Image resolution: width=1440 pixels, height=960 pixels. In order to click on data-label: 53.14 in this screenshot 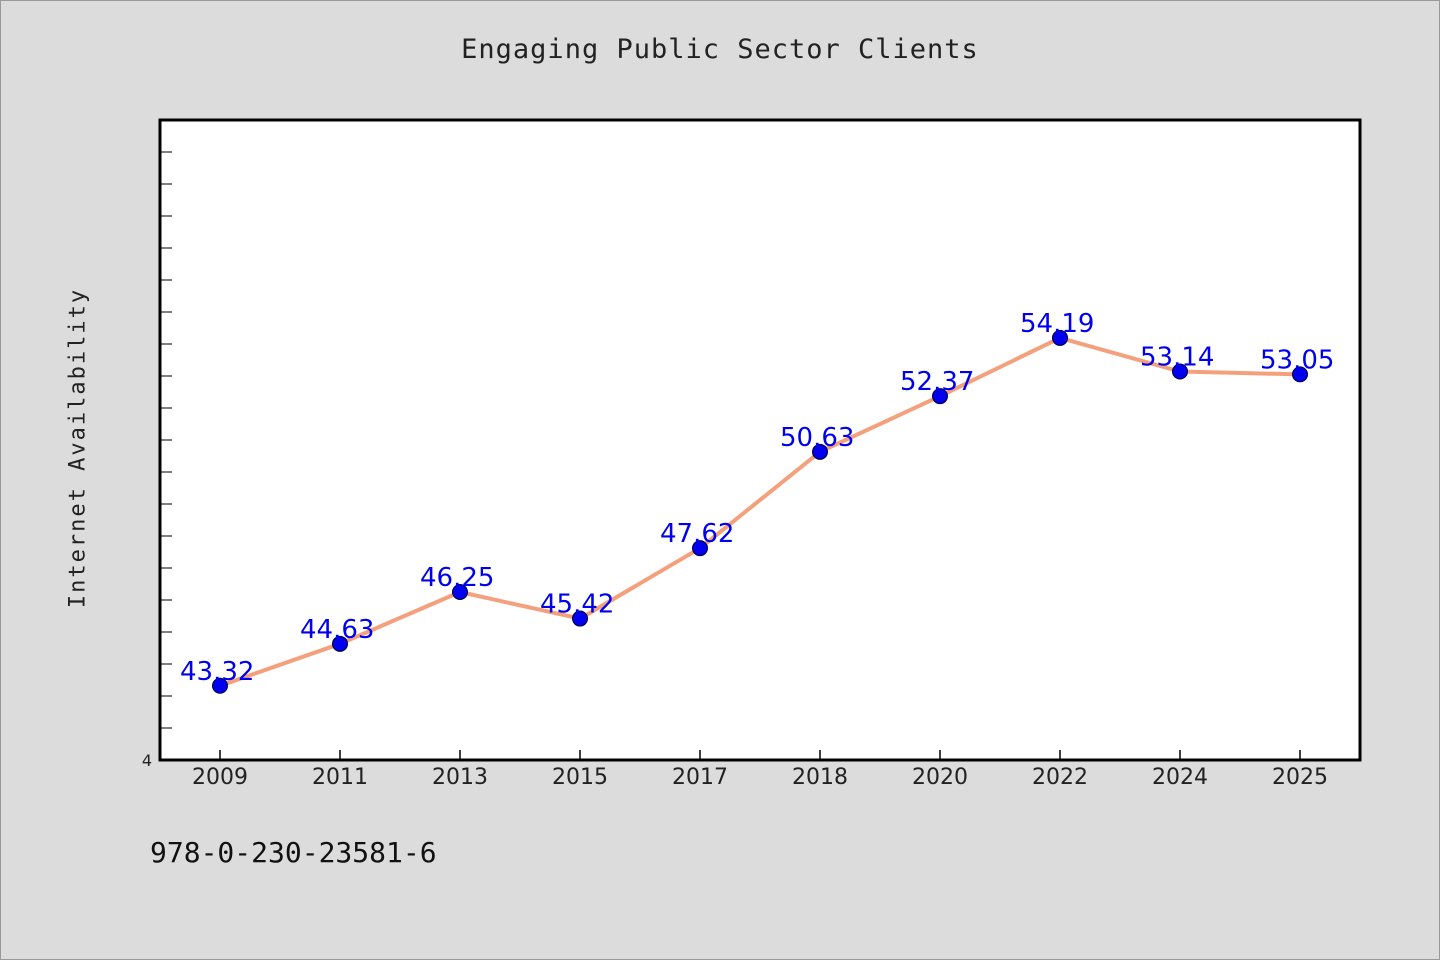, I will do `click(1177, 358)`.